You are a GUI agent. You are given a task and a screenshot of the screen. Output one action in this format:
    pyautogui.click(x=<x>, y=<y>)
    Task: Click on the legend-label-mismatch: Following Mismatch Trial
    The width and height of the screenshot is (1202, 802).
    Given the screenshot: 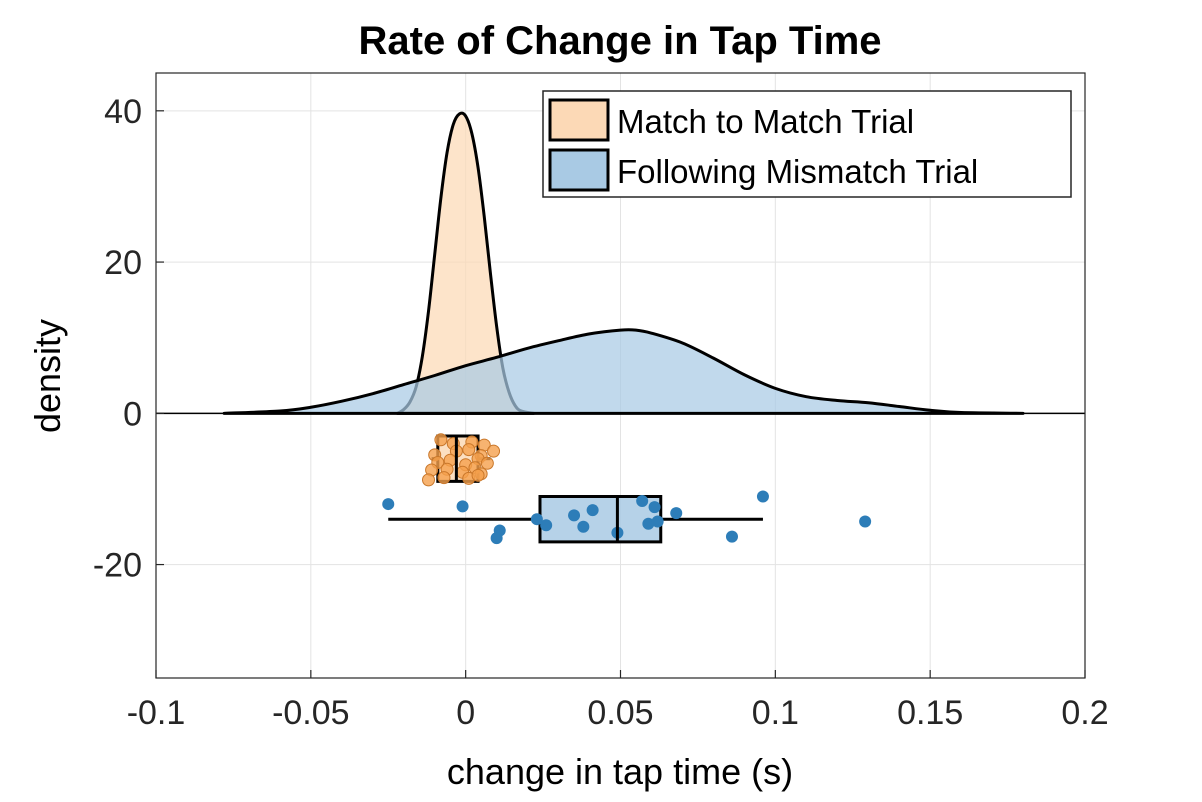 What is the action you would take?
    pyautogui.click(x=797, y=171)
    